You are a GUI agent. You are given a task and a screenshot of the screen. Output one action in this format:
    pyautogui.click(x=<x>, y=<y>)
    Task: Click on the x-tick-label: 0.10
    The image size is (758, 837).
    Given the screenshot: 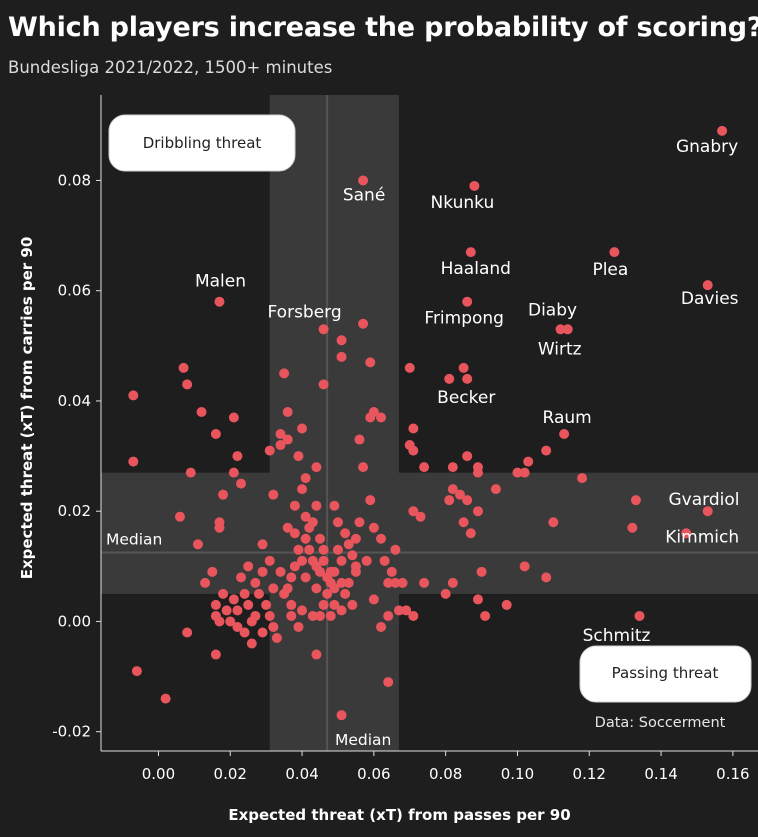 What is the action you would take?
    pyautogui.click(x=517, y=774)
    